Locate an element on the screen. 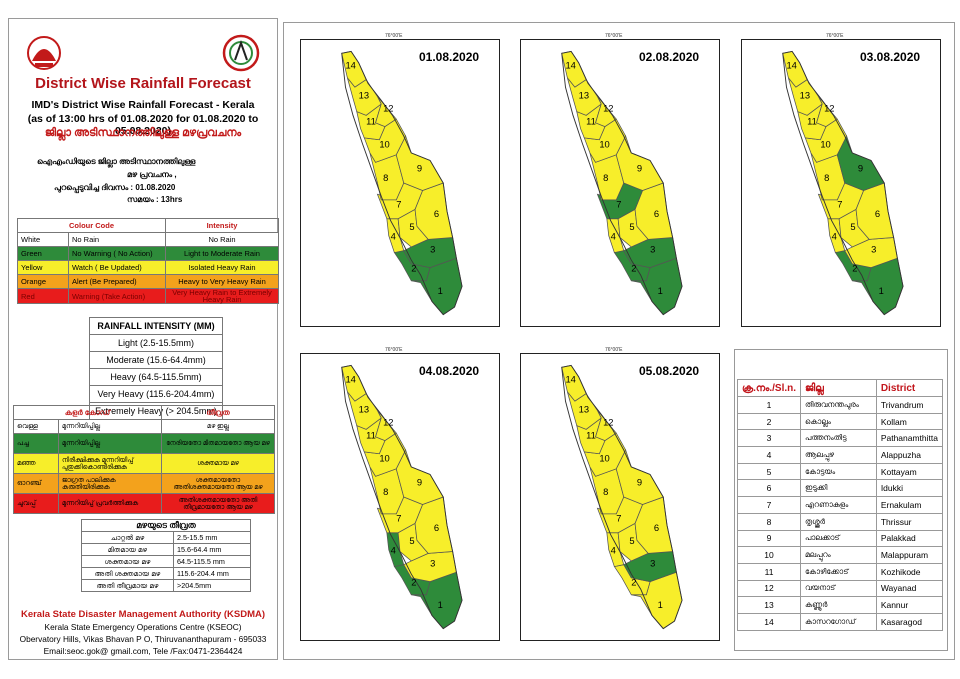  mal-colour-name-cell: വെള്ള is located at coordinates (36, 426).